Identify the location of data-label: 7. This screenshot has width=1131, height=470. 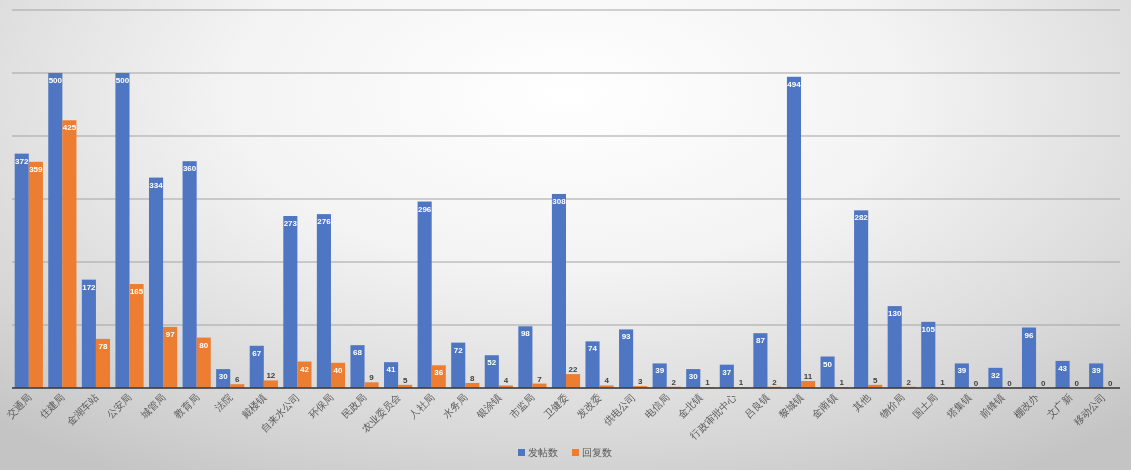
(540, 379).